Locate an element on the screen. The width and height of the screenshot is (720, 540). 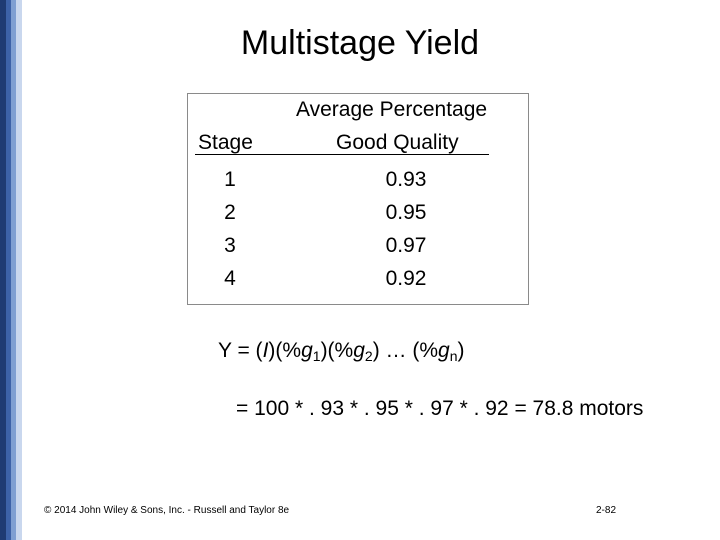
quality-cell: 0.93 is located at coordinates (406, 179).